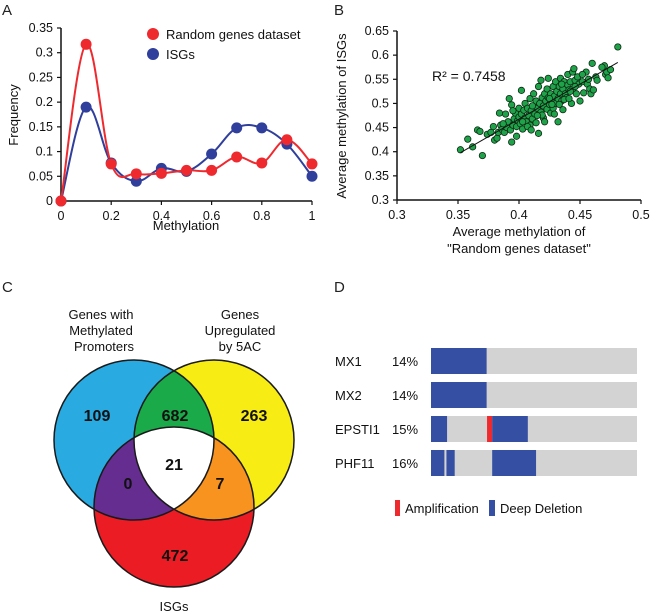  What do you see at coordinates (640, 215) in the screenshot?
I see `panel-b-x-tick-label: 0.5` at bounding box center [640, 215].